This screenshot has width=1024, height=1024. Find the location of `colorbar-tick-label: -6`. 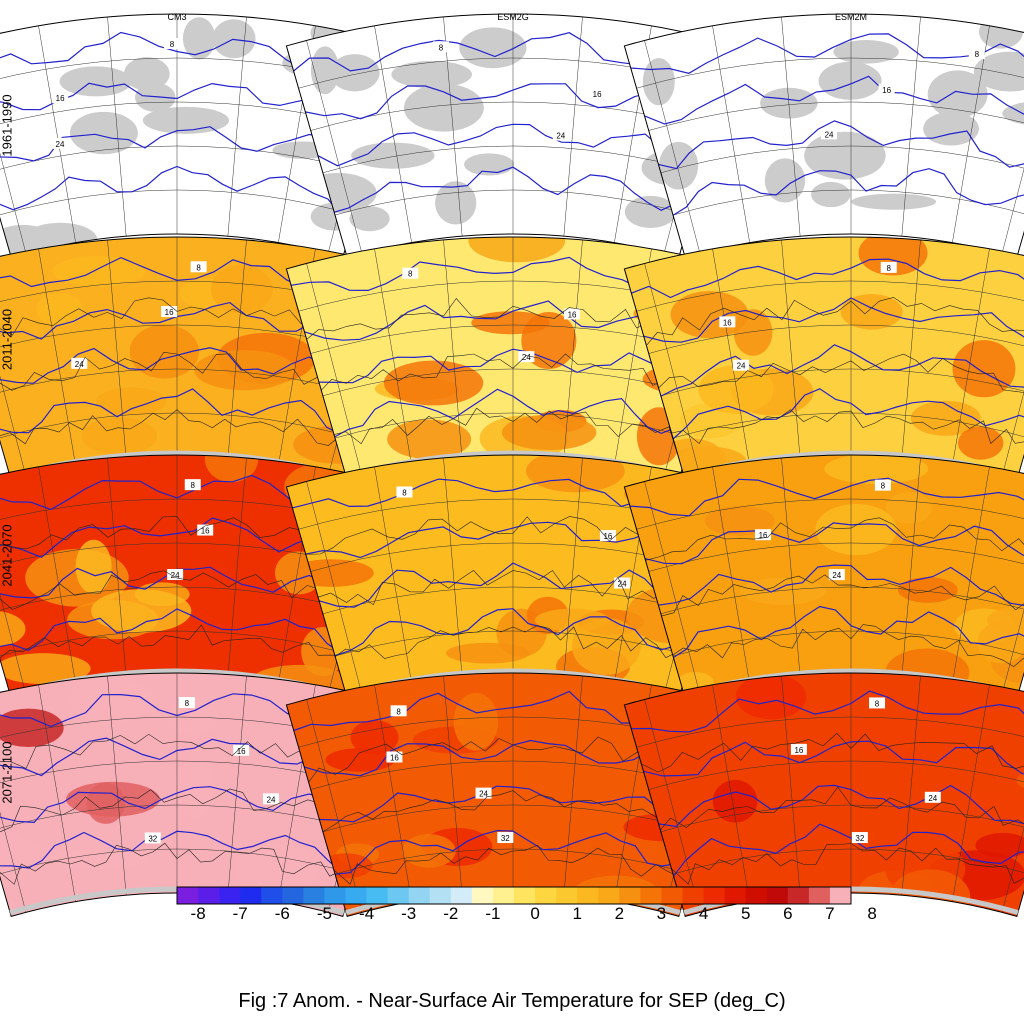

colorbar-tick-label: -6 is located at coordinates (282, 913).